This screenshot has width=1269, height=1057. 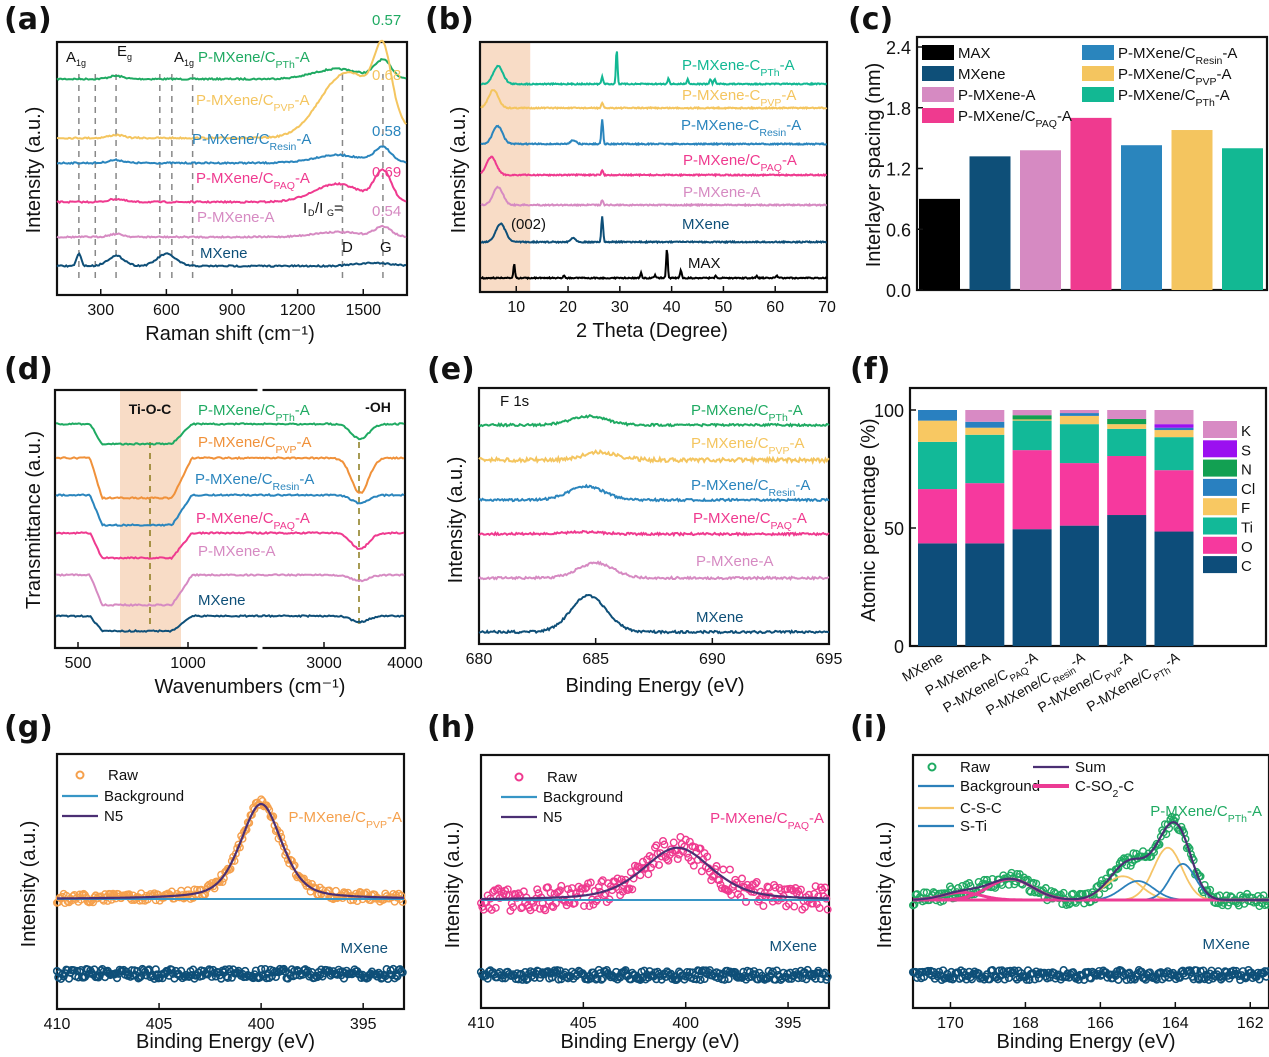 What do you see at coordinates (869, 727) in the screenshot?
I see `panel-label-i: (i)` at bounding box center [869, 727].